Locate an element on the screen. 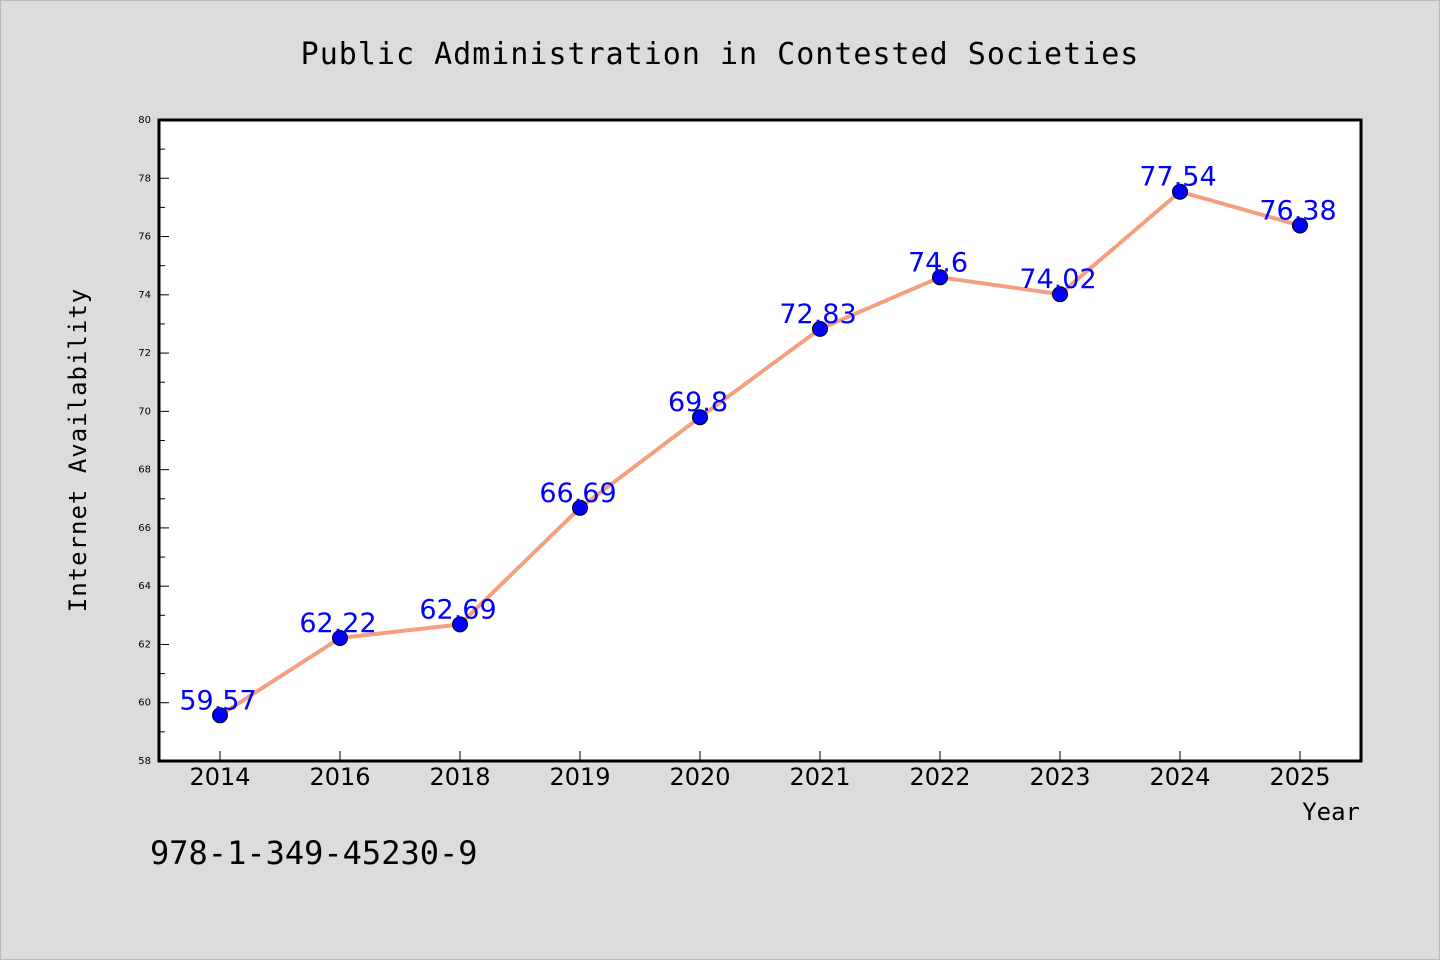  data-label: 66.69 is located at coordinates (577, 493).